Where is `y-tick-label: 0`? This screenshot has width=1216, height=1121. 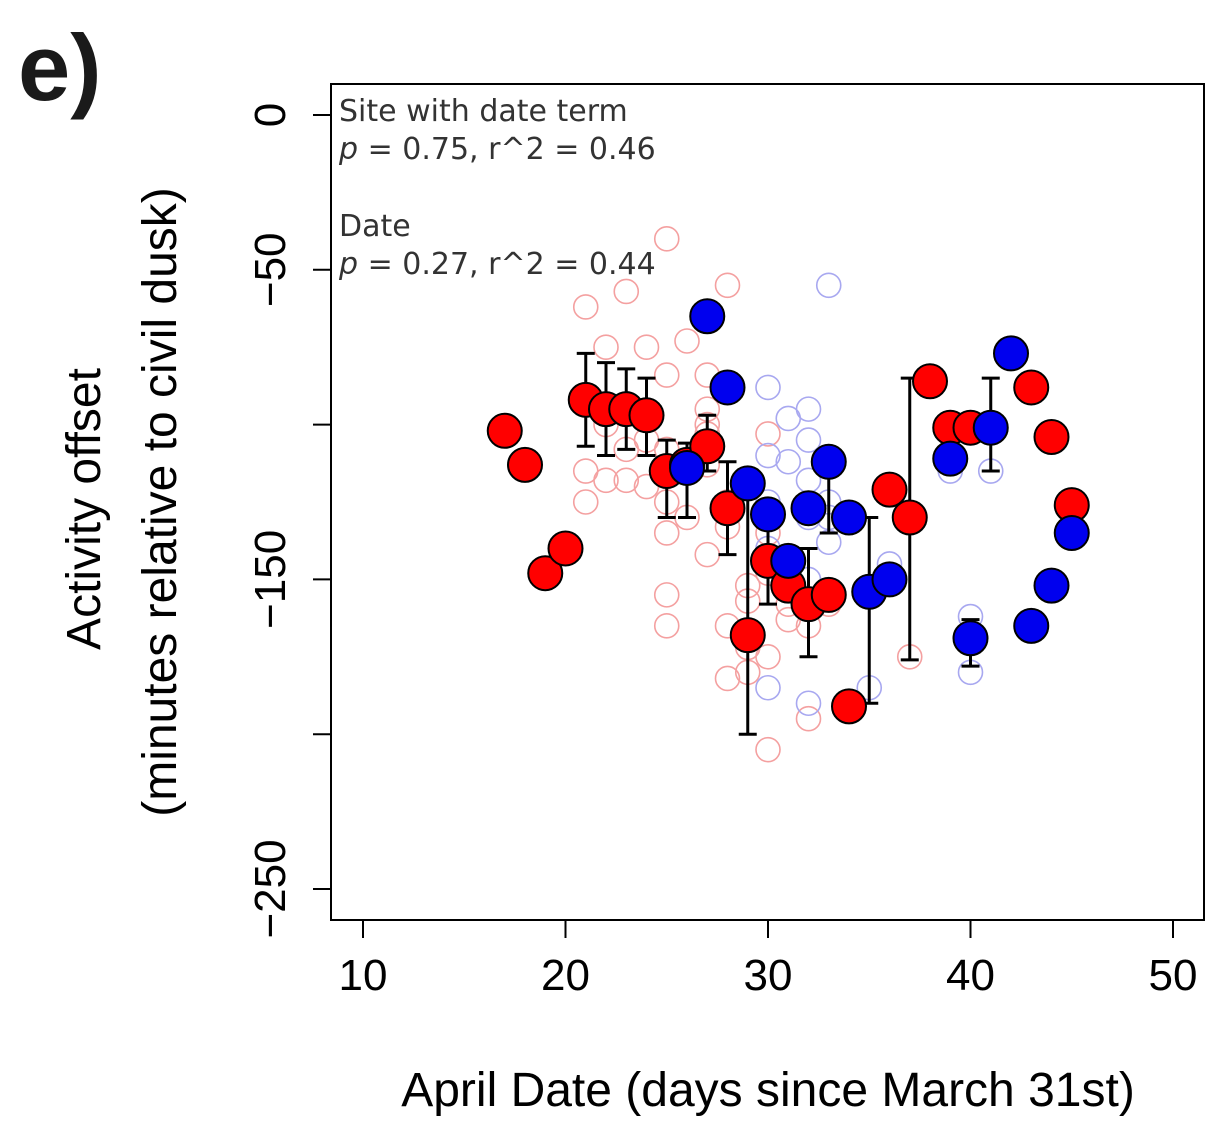 y-tick-label: 0 is located at coordinates (270, 115).